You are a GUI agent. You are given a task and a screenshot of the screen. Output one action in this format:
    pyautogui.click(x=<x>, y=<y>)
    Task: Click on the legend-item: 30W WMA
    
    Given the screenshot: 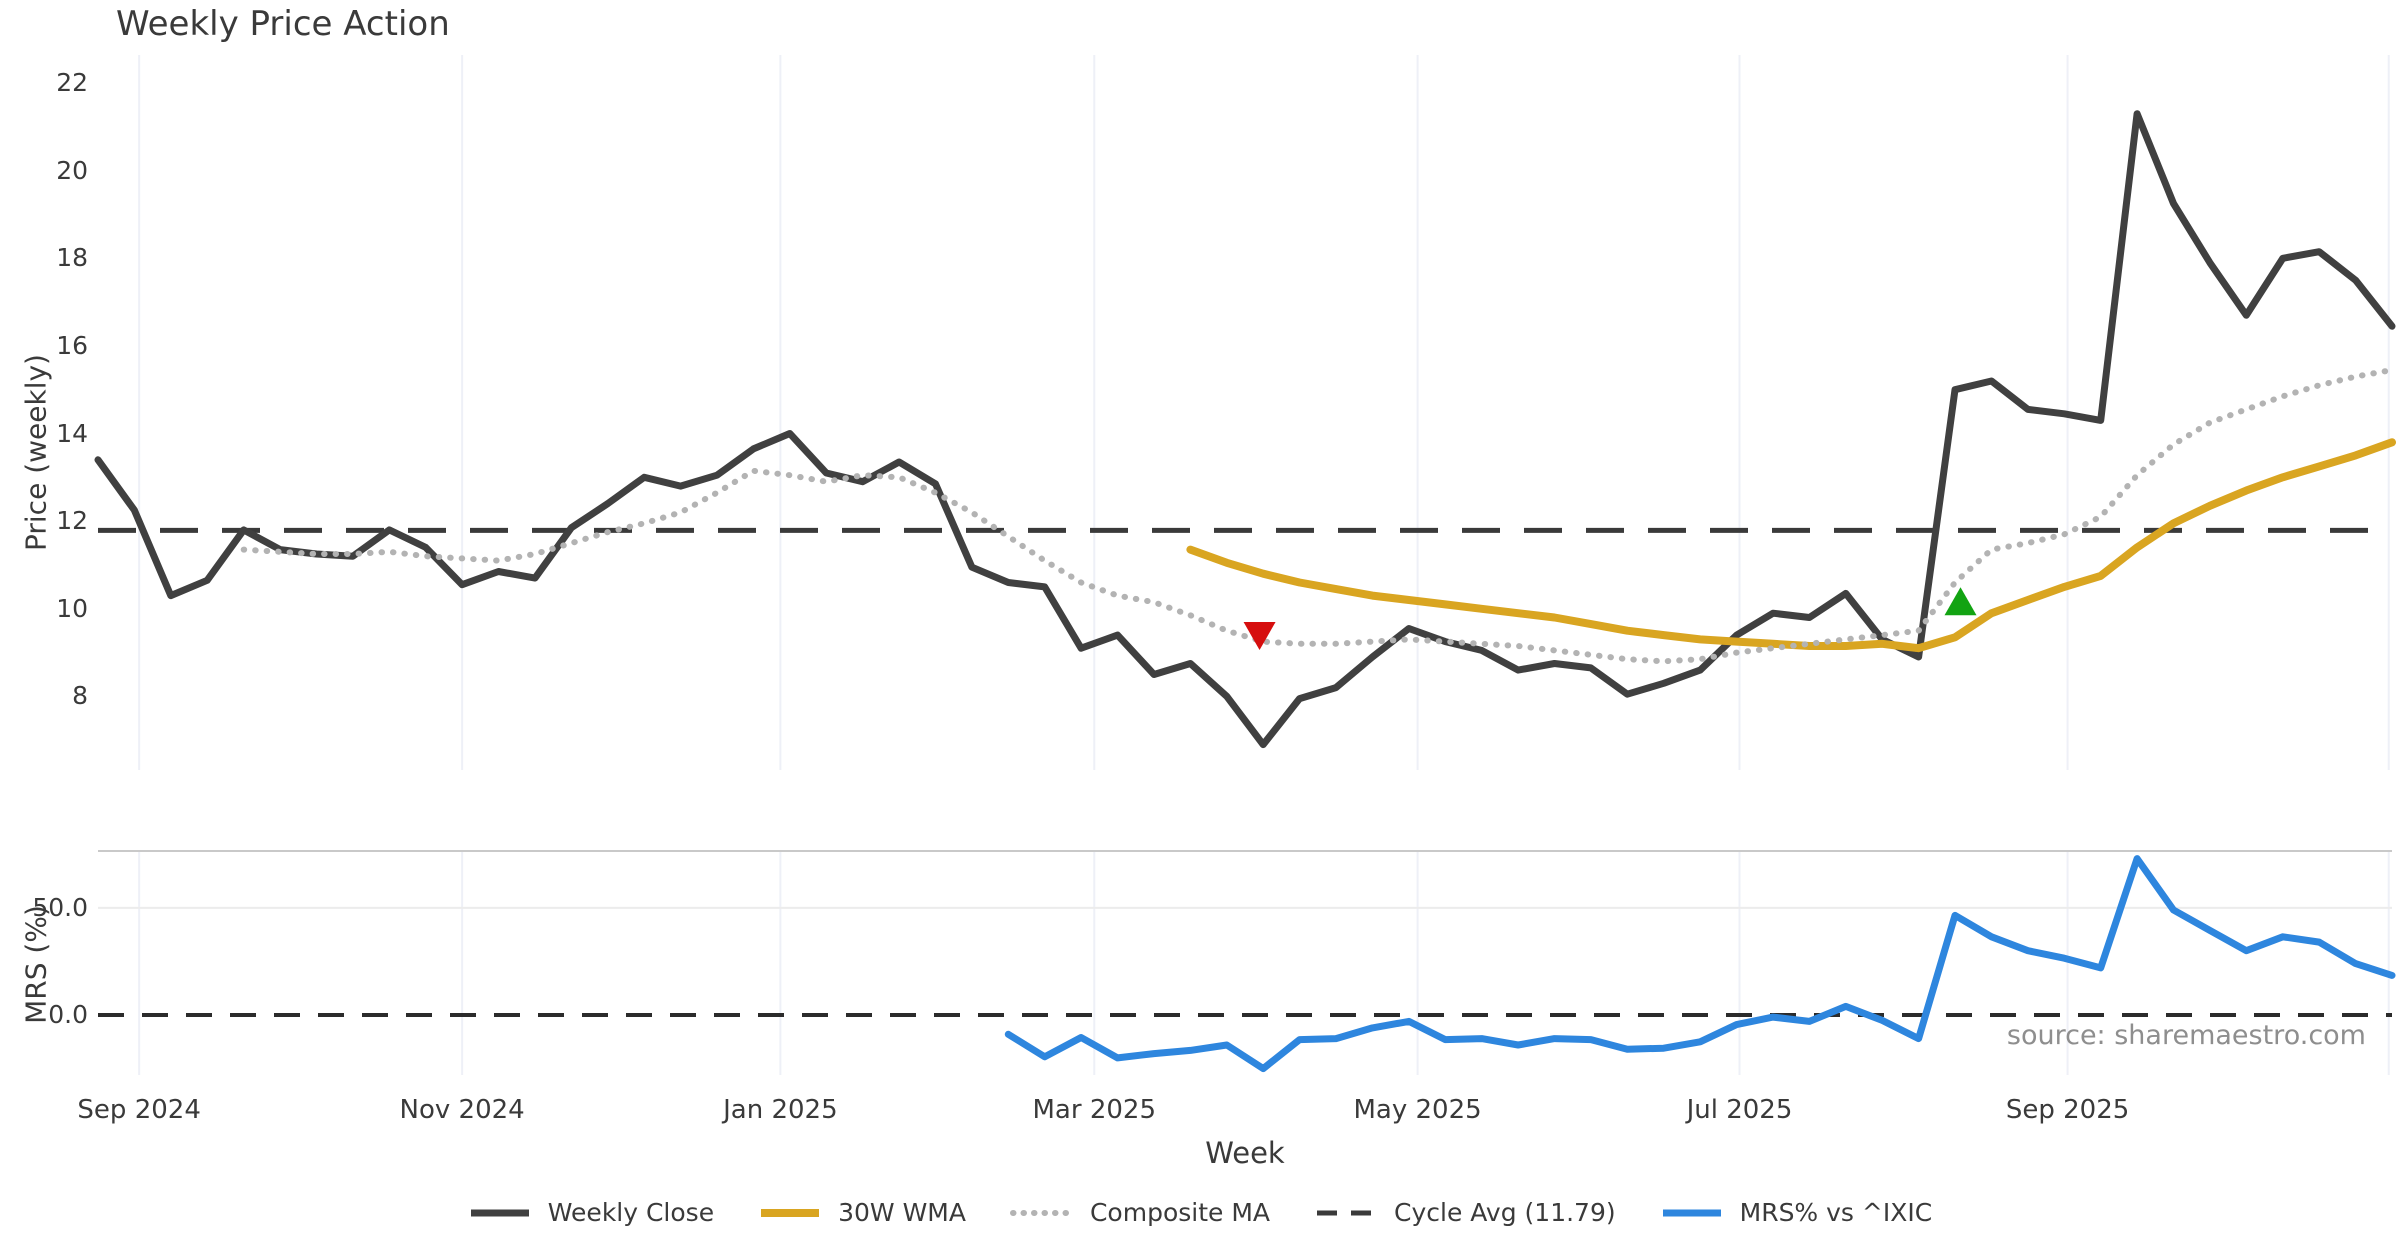 What is the action you would take?
    pyautogui.click(x=862, y=1212)
    